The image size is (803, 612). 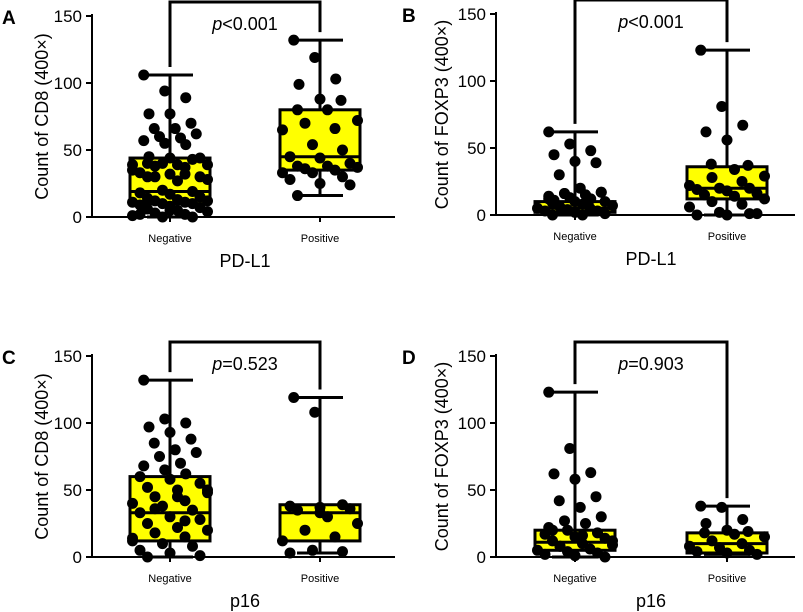 What do you see at coordinates (409, 16) in the screenshot?
I see `panel-label: B` at bounding box center [409, 16].